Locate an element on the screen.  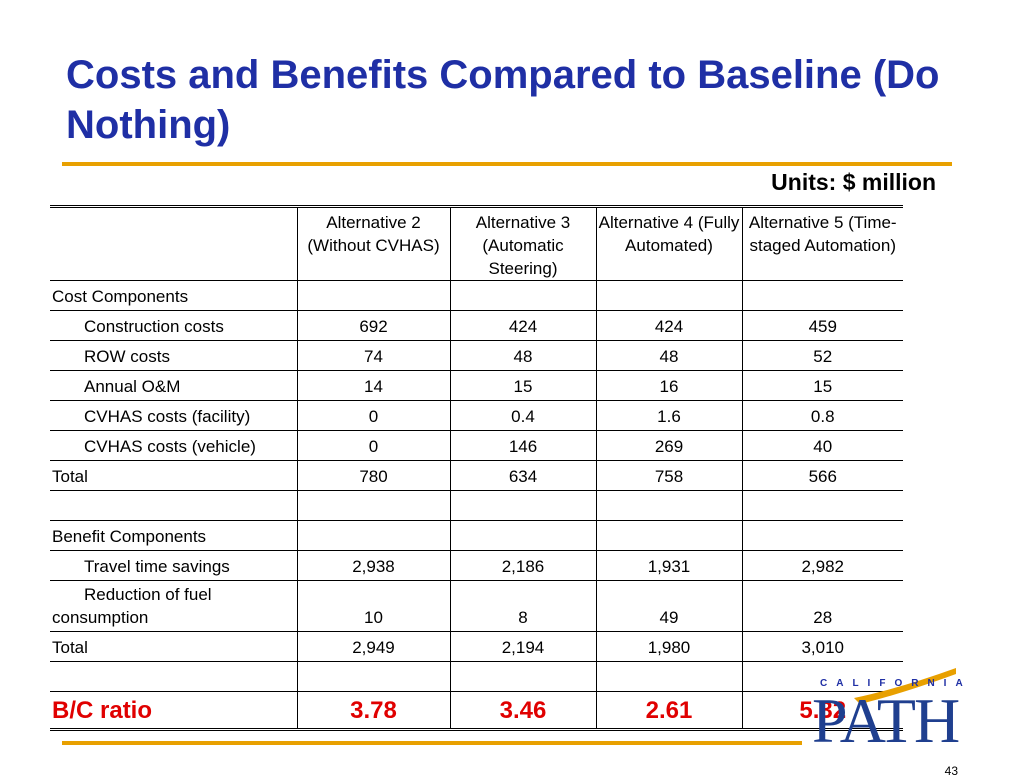
bc-ratio-value: 2.61 is located at coordinates (668, 711).